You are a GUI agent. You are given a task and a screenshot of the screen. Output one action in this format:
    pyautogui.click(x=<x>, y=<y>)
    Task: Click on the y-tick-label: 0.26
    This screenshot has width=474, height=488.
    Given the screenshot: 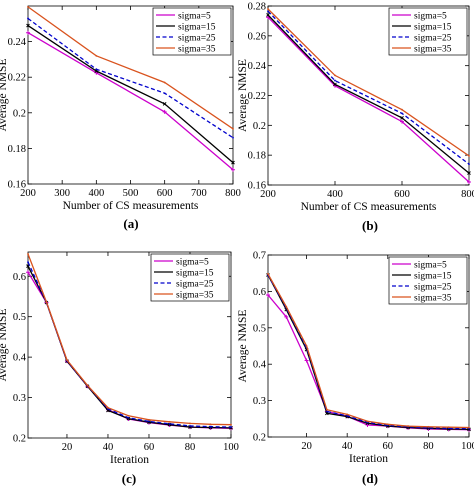 What is the action you would take?
    pyautogui.click(x=257, y=36)
    